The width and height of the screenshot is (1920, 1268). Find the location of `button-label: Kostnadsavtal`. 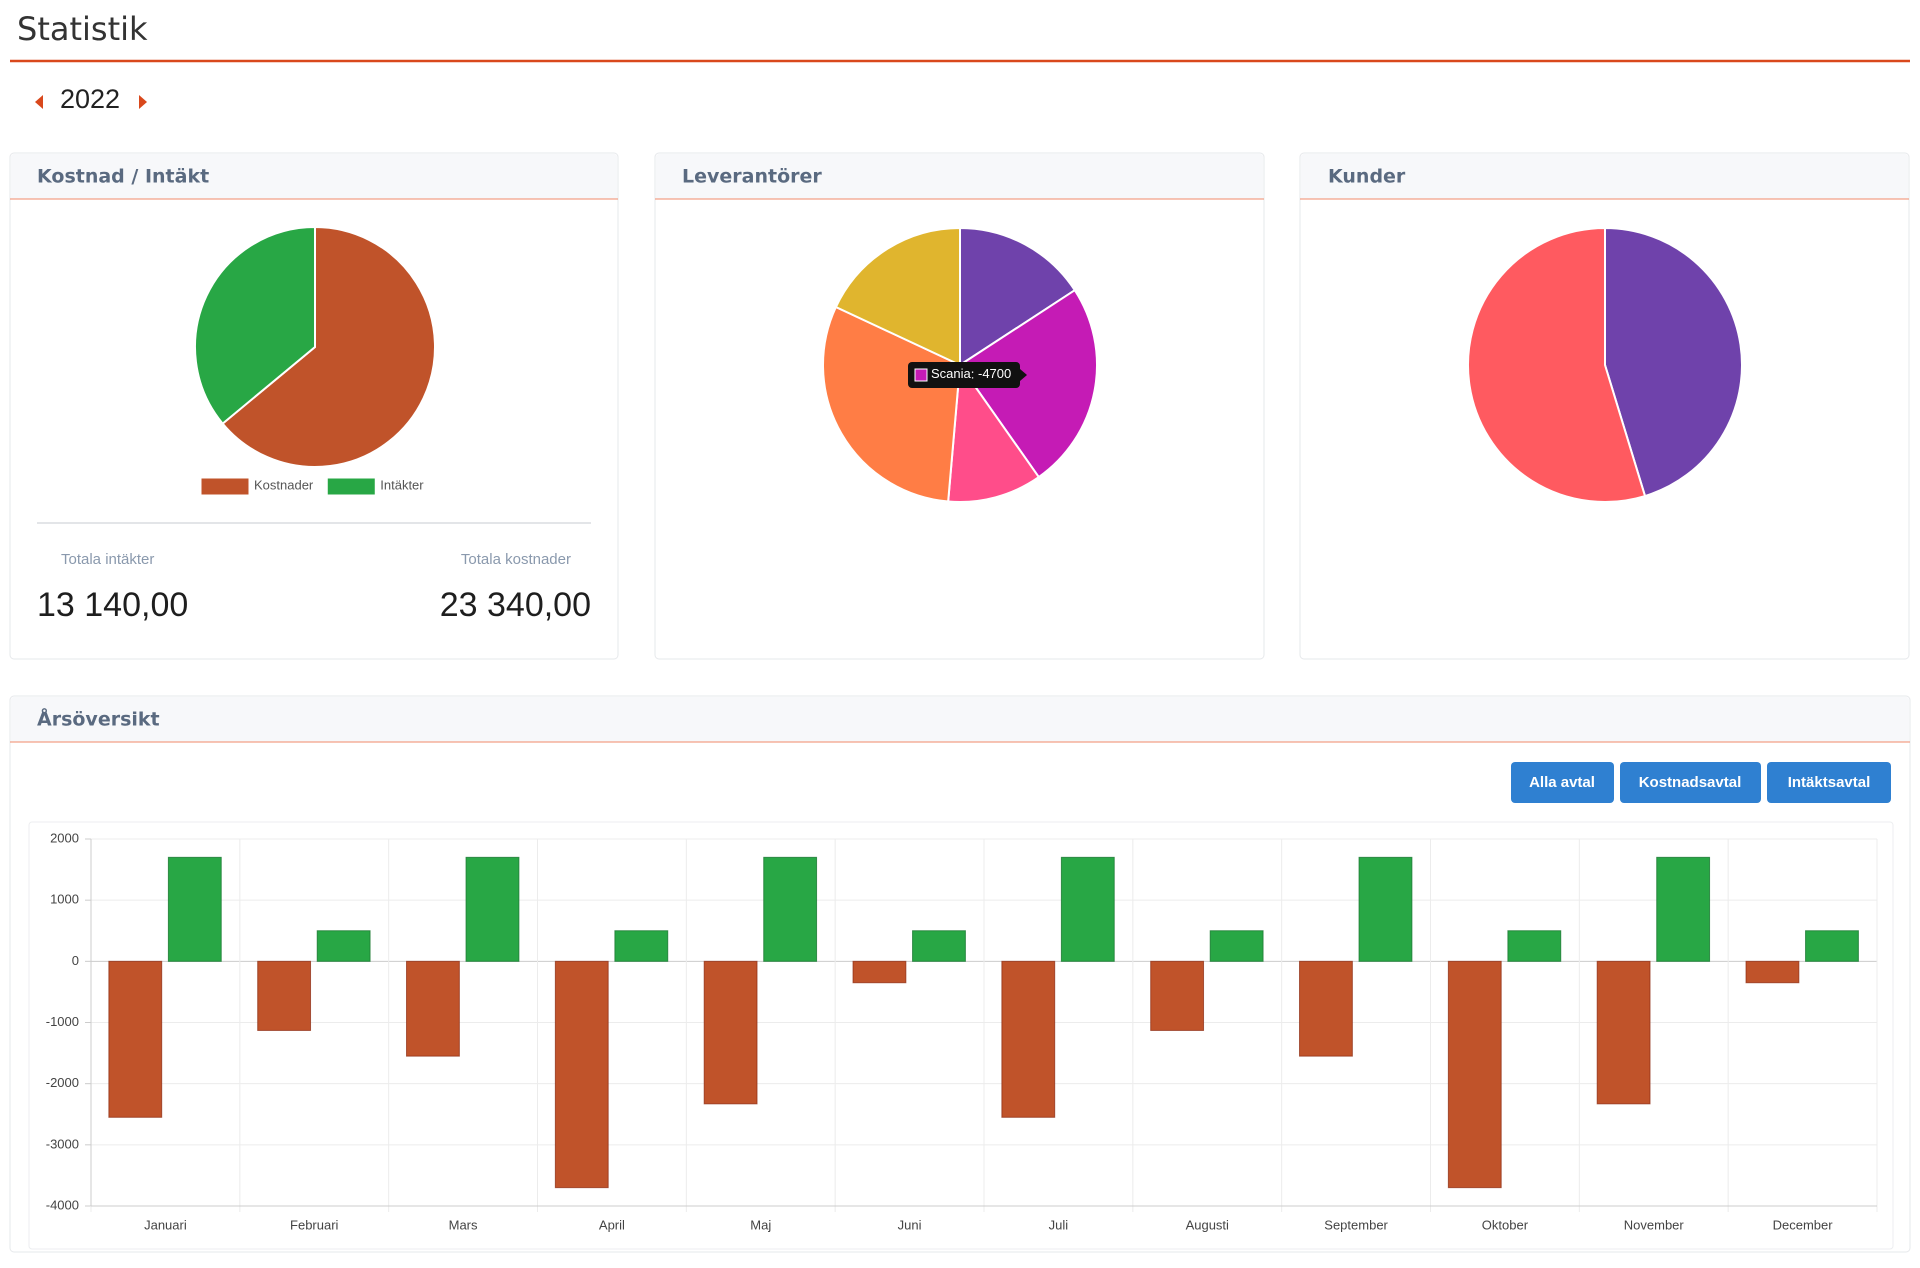

button-label: Kostnadsavtal is located at coordinates (1690, 782).